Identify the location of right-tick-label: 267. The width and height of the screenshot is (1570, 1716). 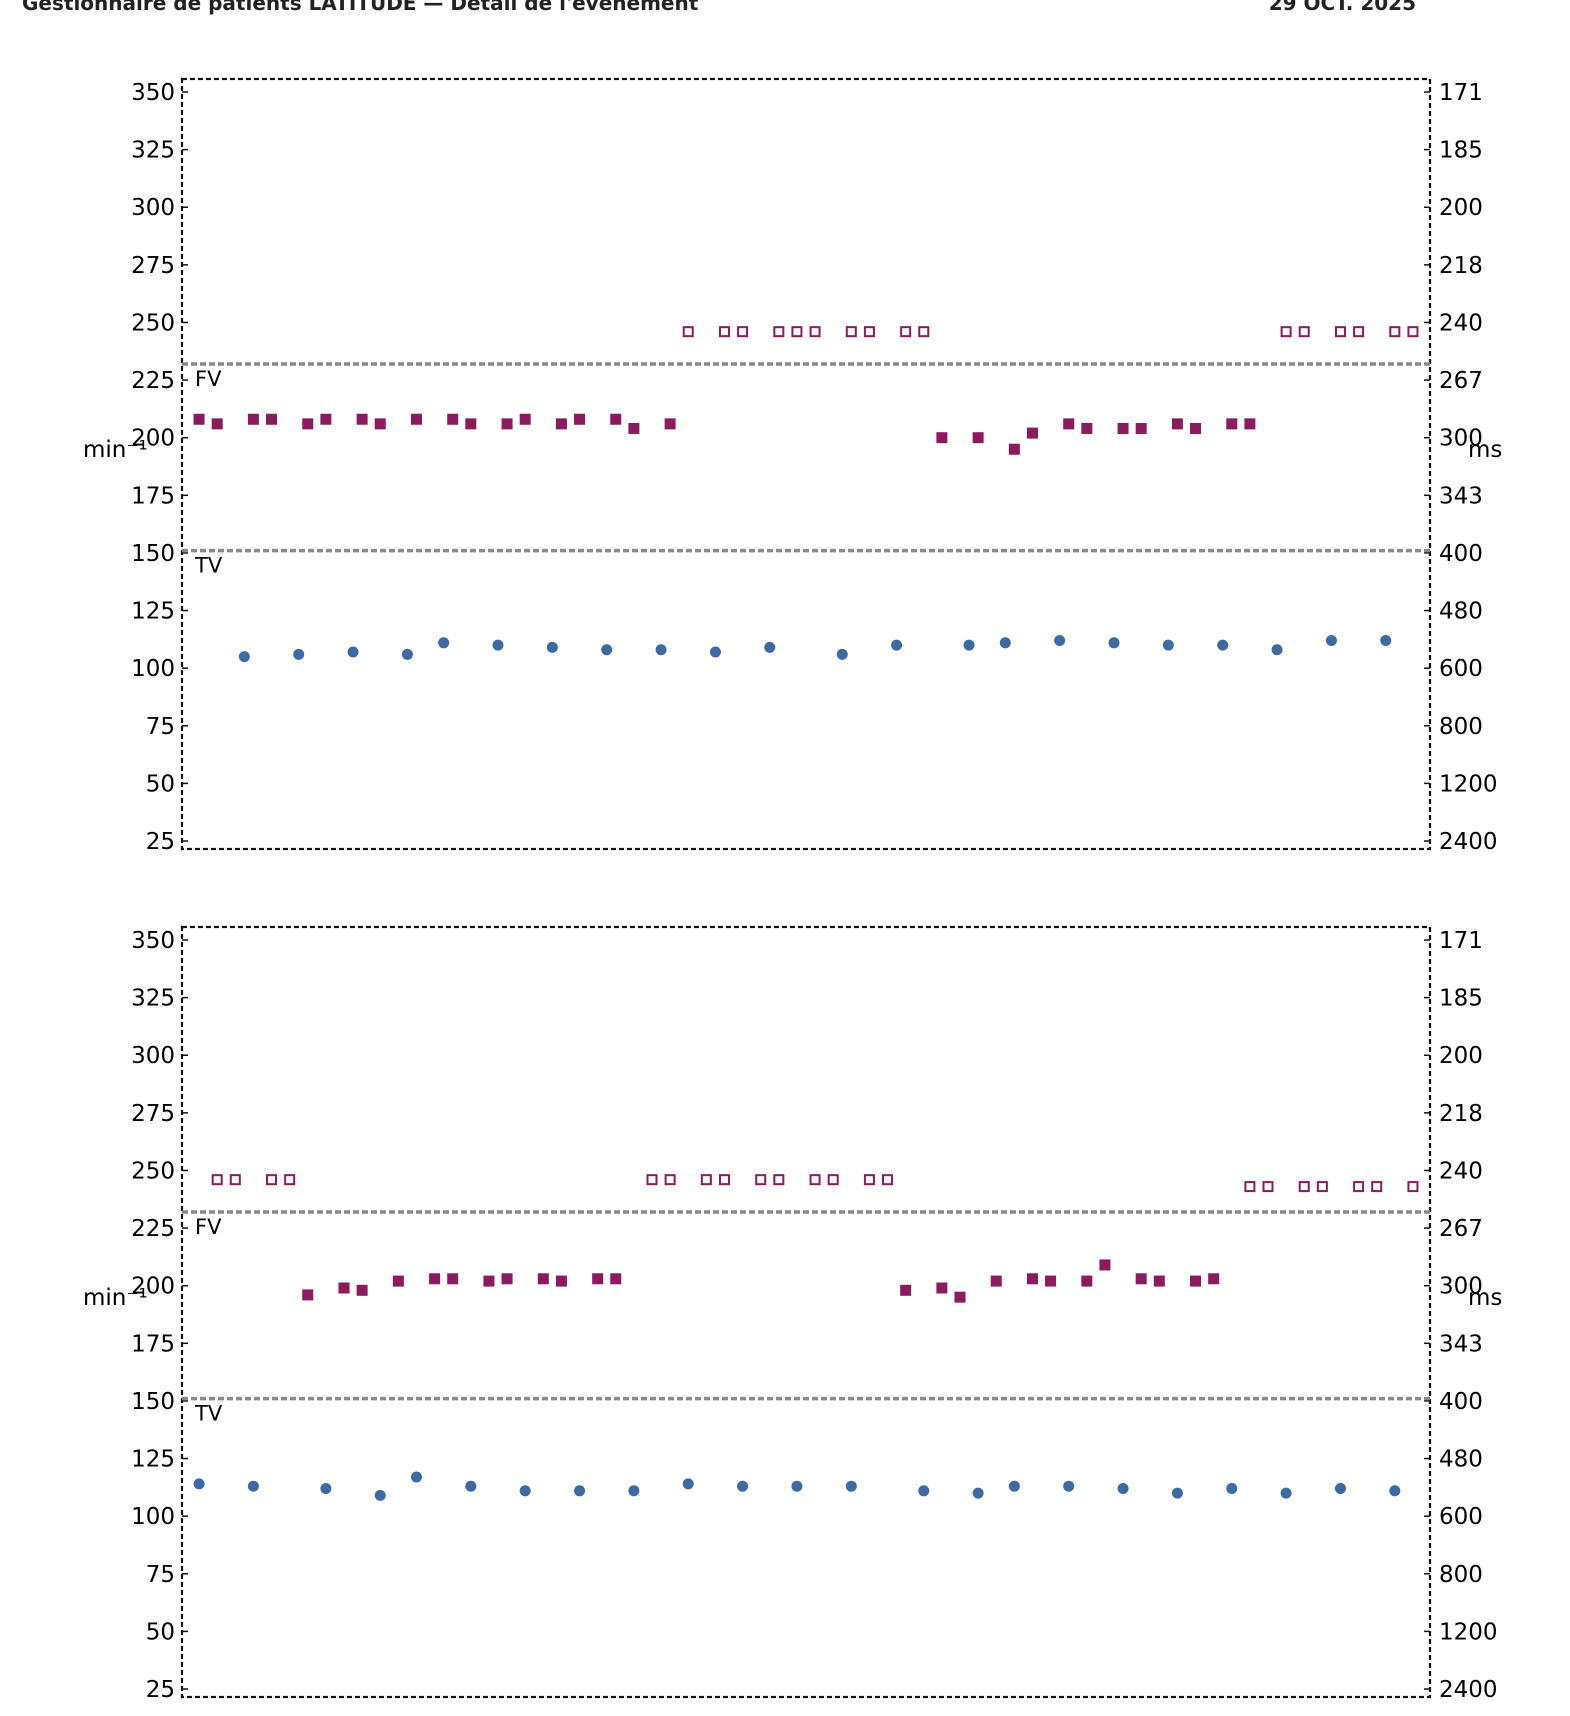
(1461, 1229).